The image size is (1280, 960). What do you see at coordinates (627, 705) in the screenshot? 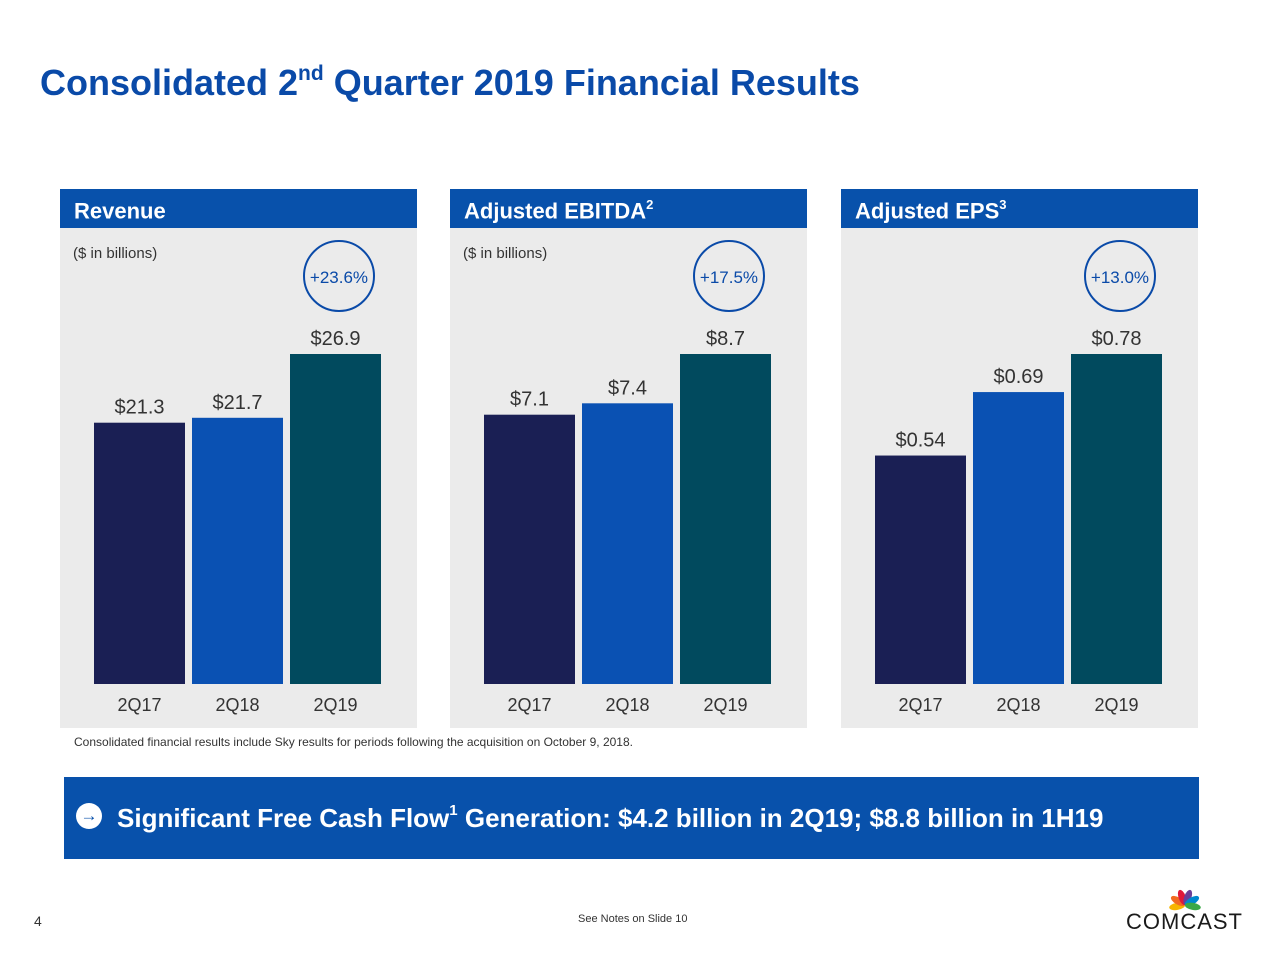
I see `ebitda-category-label: 2Q18` at bounding box center [627, 705].